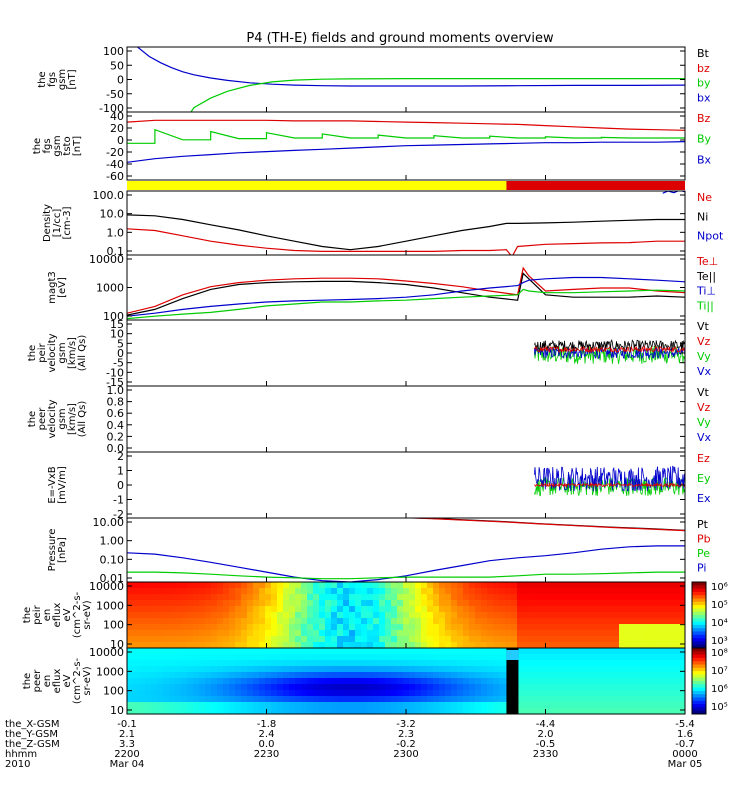 This screenshot has height=800, width=750. Describe the element at coordinates (120, 140) in the screenshot. I see `y-tick-label: 0` at that location.